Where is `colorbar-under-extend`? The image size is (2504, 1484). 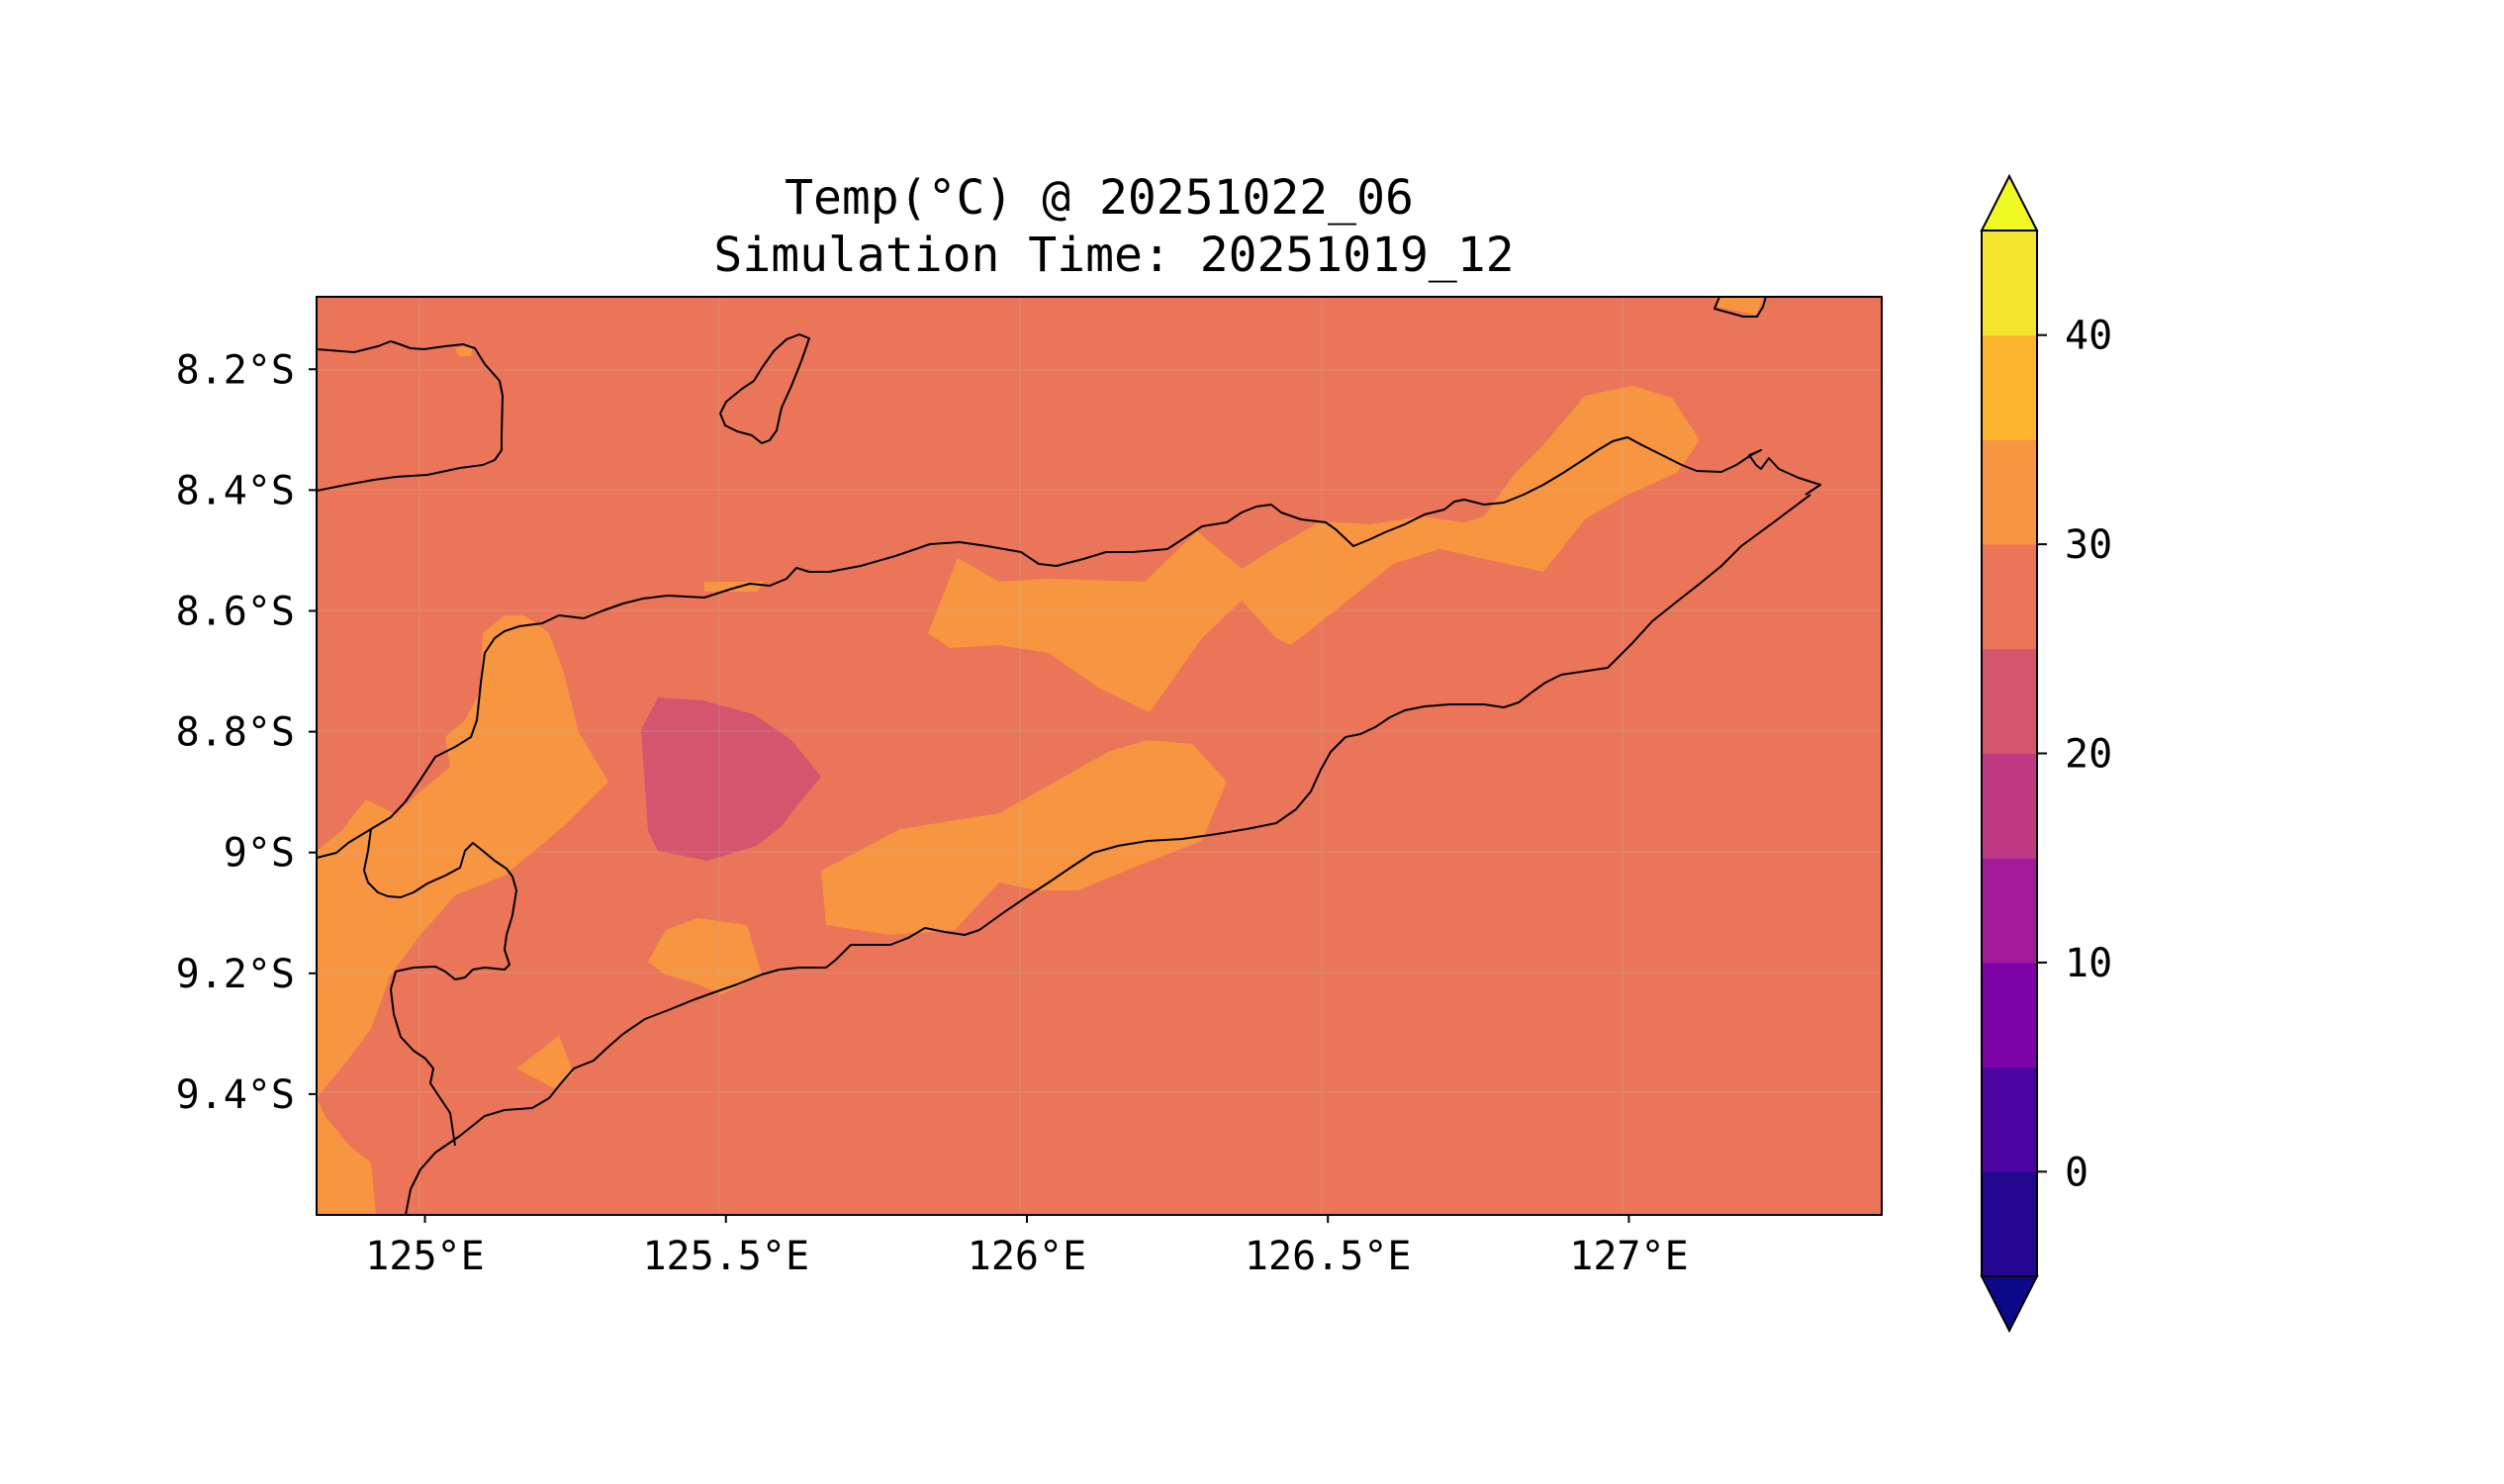
colorbar-under-extend is located at coordinates (2009, 1304).